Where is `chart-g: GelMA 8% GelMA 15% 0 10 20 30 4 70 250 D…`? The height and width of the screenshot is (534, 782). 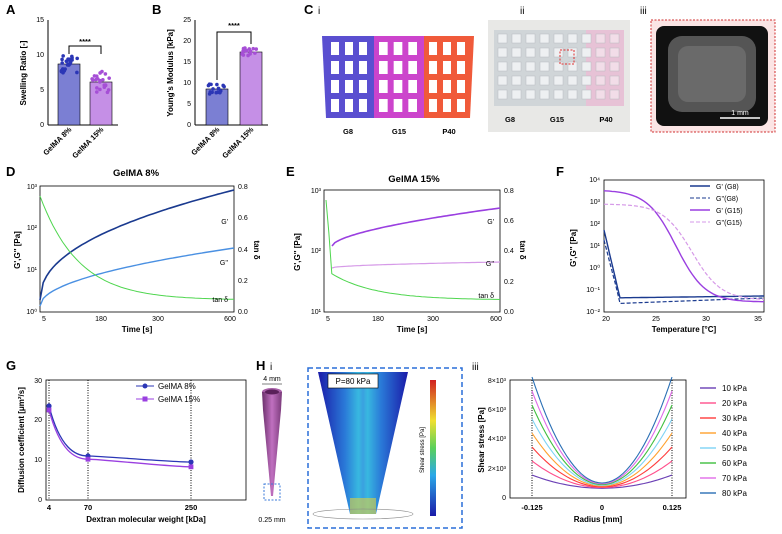
chart-g: GelMA 8% GelMA 15% 0 10 20 30 4 70 250 D… is located at coordinates (132, 451).